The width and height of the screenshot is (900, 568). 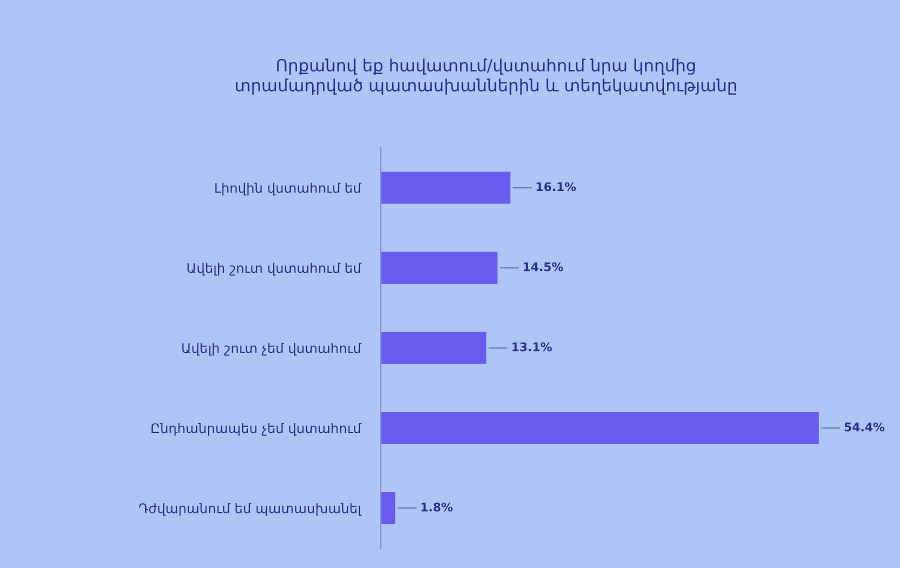 I want to click on y-tick-label: Դժվարանում եմ պատասխանել, so click(x=250, y=509).